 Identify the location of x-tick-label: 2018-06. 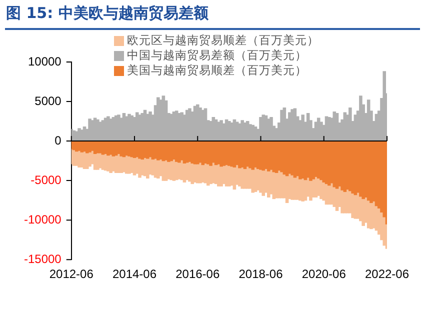
(261, 274).